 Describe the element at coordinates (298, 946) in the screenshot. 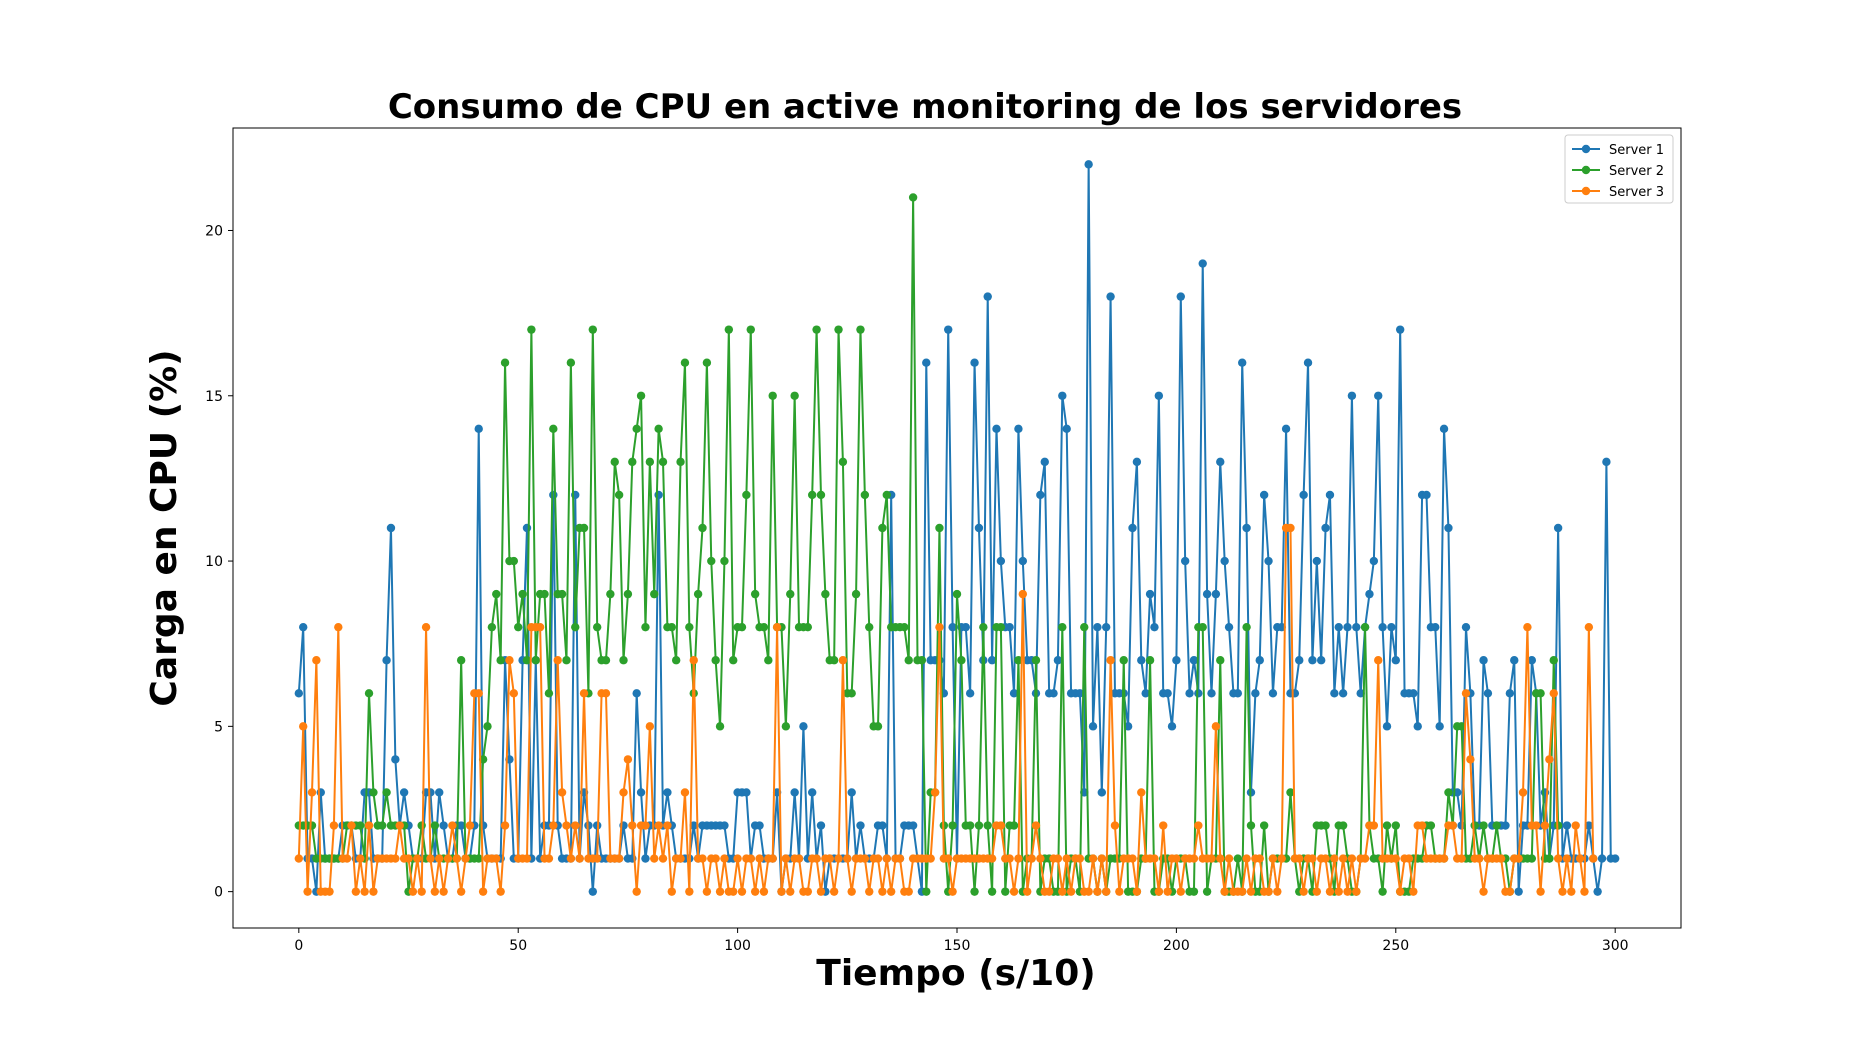

I see `x-tick-label: 0` at that location.